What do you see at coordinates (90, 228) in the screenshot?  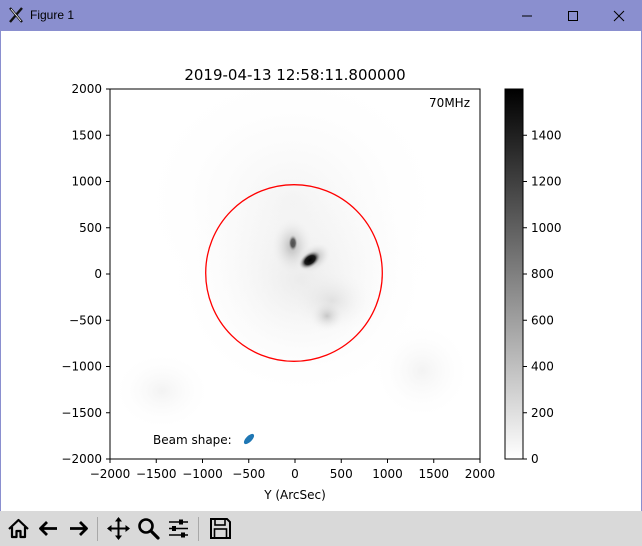 I see `y-tick-label: 500` at bounding box center [90, 228].